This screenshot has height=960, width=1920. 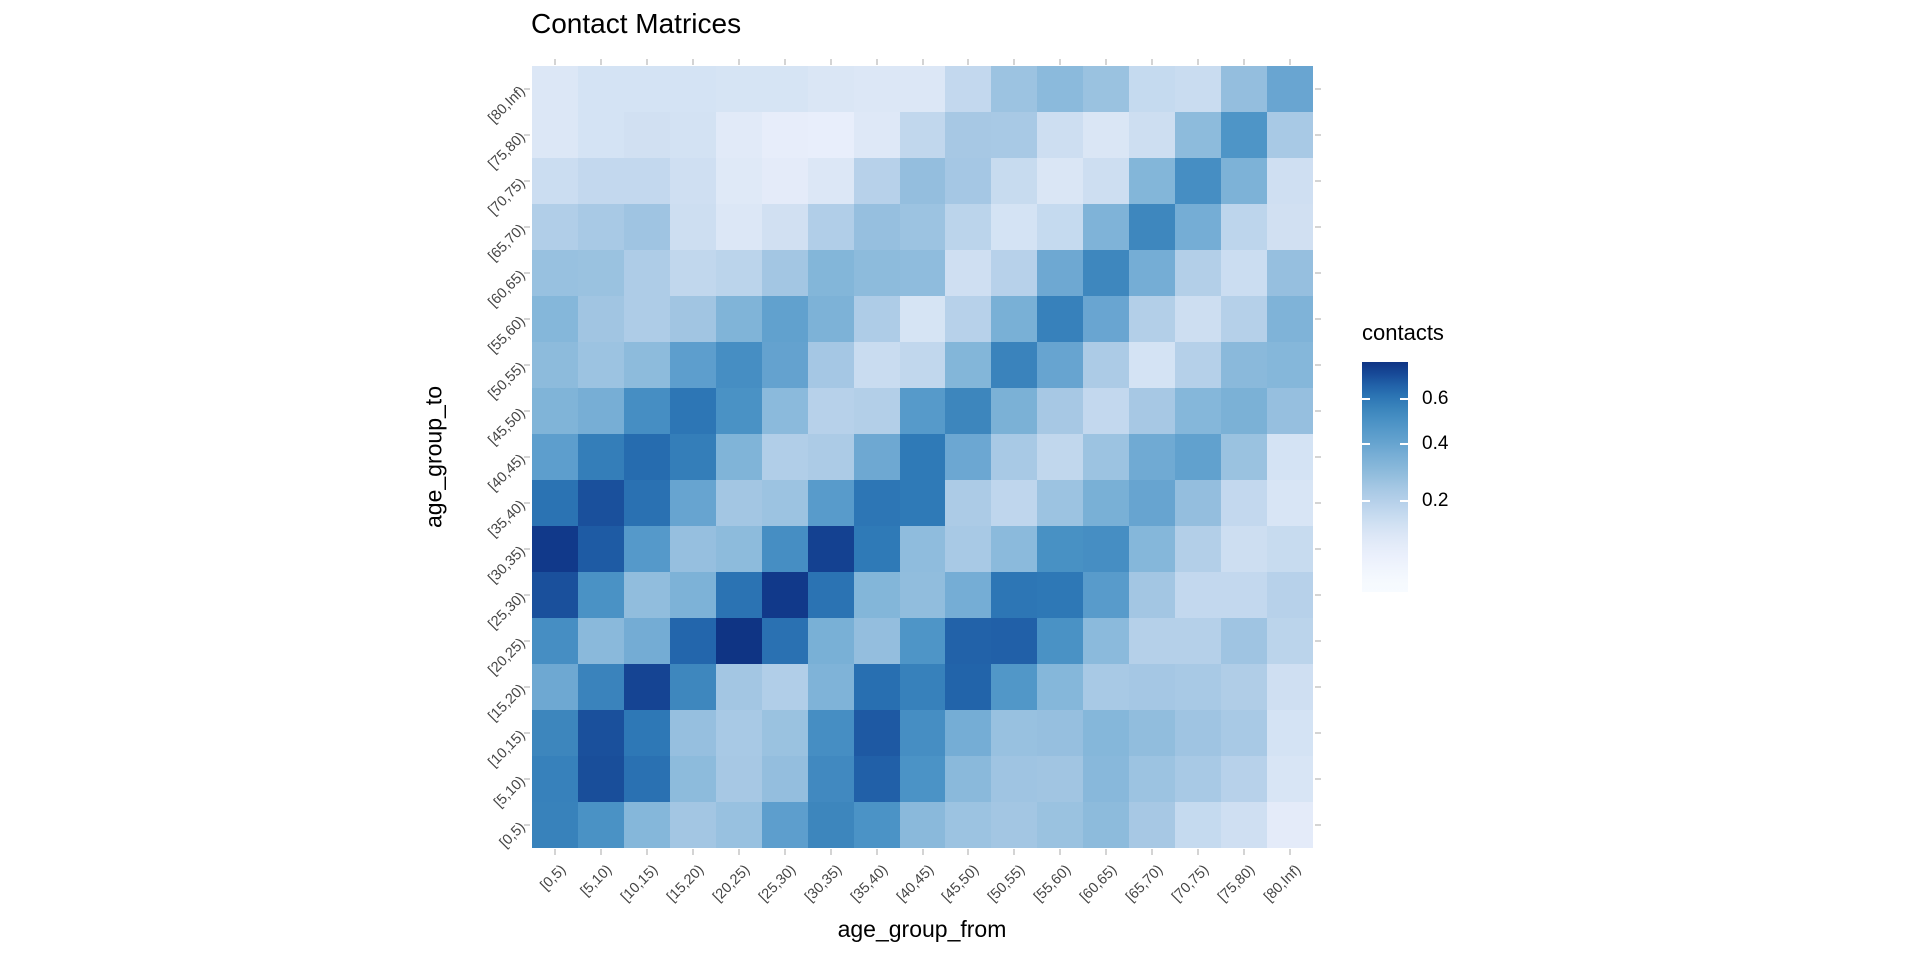 I want to click on x-tick-label: [45,50), so click(x=961, y=884).